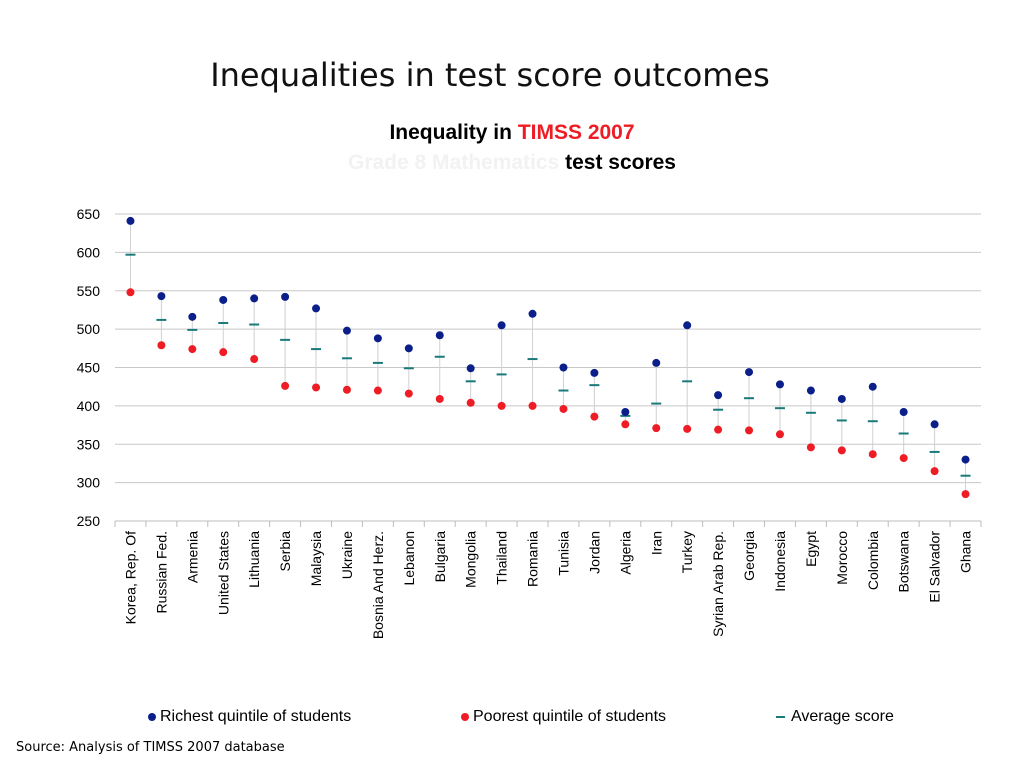 The height and width of the screenshot is (768, 1024). Describe the element at coordinates (533, 559) in the screenshot. I see `x-category-label: Romania` at that location.